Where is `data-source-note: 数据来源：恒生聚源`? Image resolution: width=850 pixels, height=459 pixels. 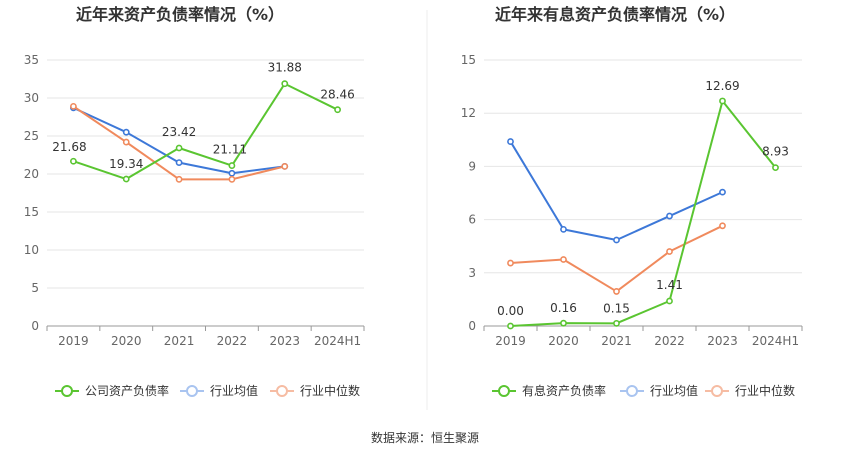 data-source-note: 数据来源：恒生聚源 is located at coordinates (425, 437).